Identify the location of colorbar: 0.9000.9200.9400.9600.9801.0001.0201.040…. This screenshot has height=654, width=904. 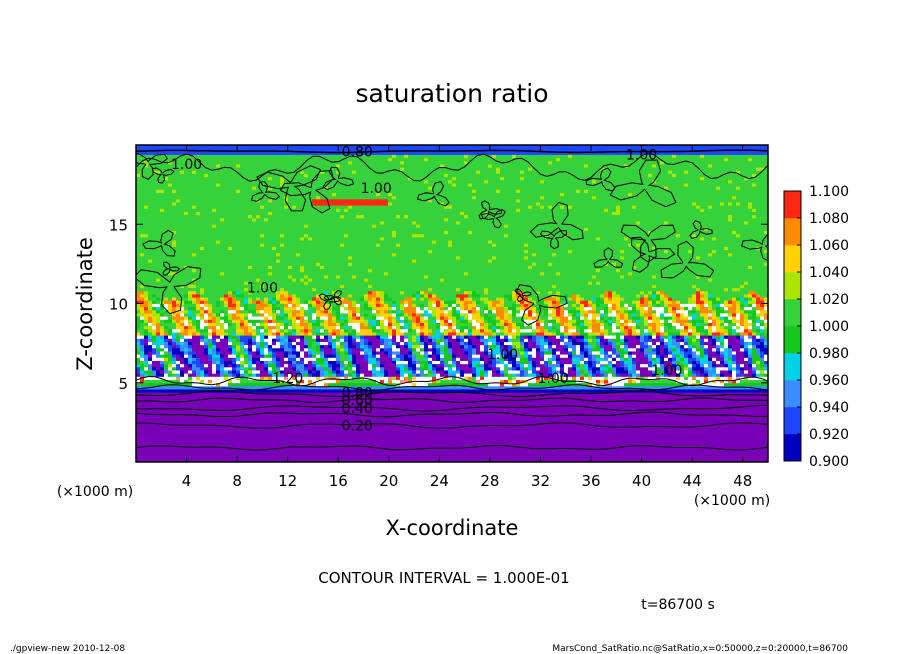
(816, 327).